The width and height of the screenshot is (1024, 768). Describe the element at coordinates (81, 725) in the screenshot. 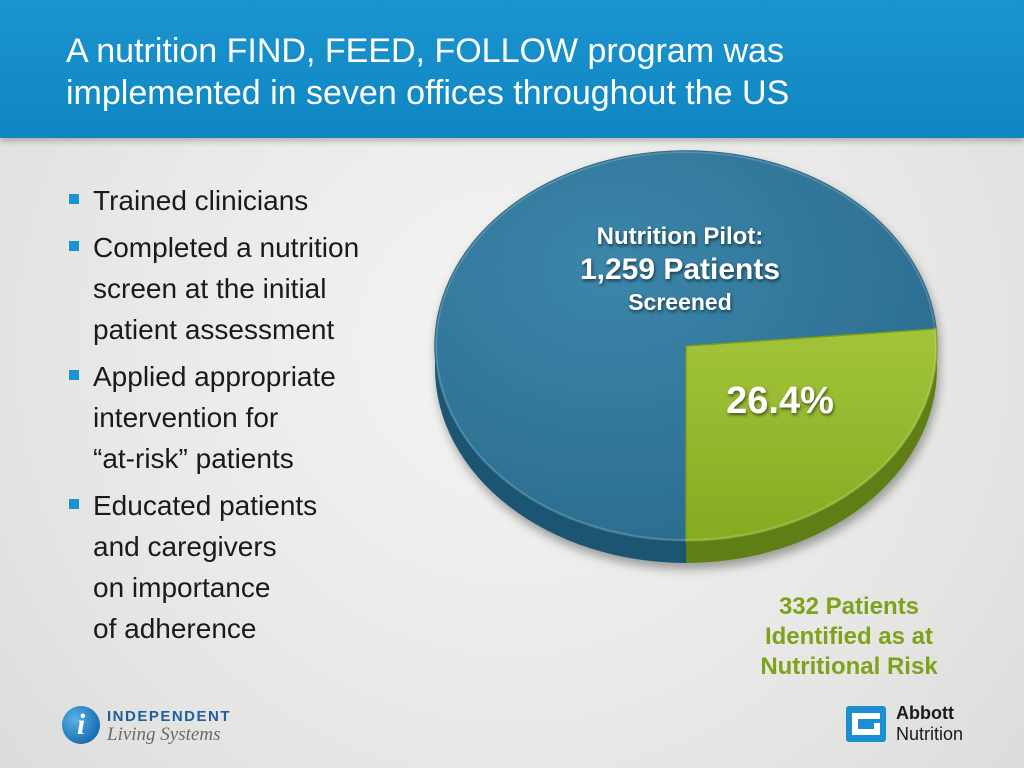

I see `info-circle-icon: i` at that location.